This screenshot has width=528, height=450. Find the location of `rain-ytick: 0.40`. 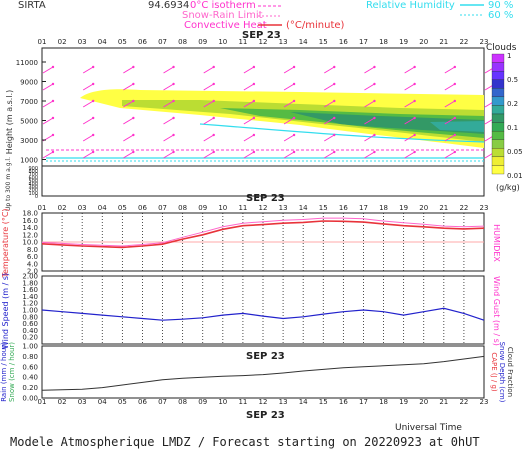

rain-ytick: 0.40 is located at coordinates (30, 378).